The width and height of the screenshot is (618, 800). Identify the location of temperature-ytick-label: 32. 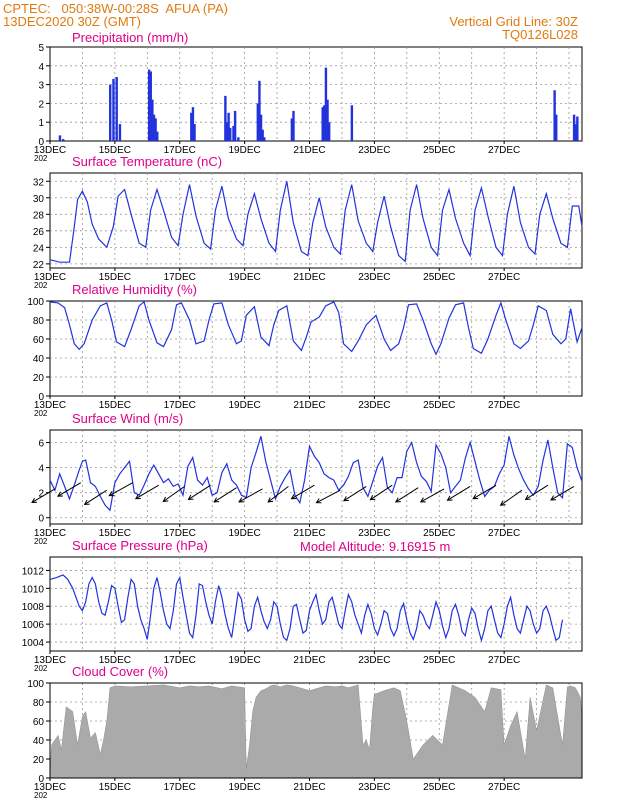
(39, 182).